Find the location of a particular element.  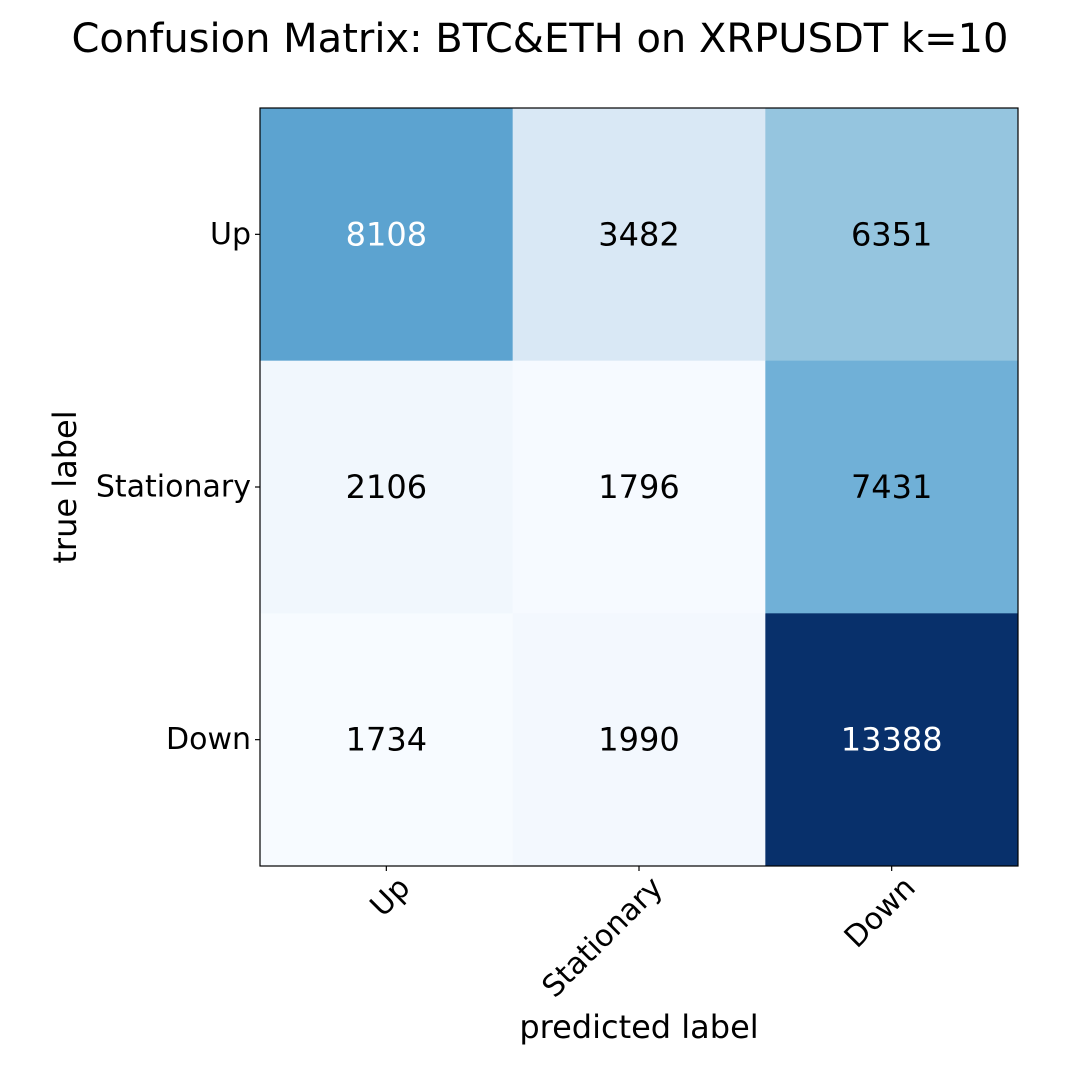

cell-value-label: 2106 is located at coordinates (386, 487).